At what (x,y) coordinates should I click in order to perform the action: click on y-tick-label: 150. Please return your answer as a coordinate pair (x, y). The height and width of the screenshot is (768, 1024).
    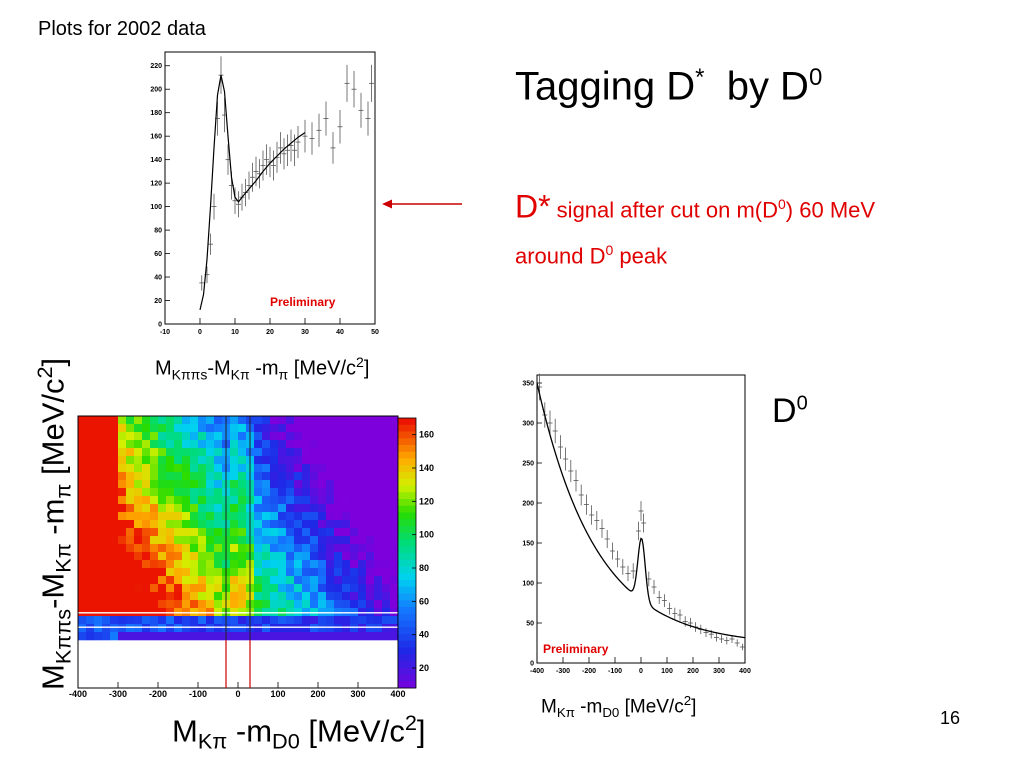
    Looking at the image, I should click on (528, 544).